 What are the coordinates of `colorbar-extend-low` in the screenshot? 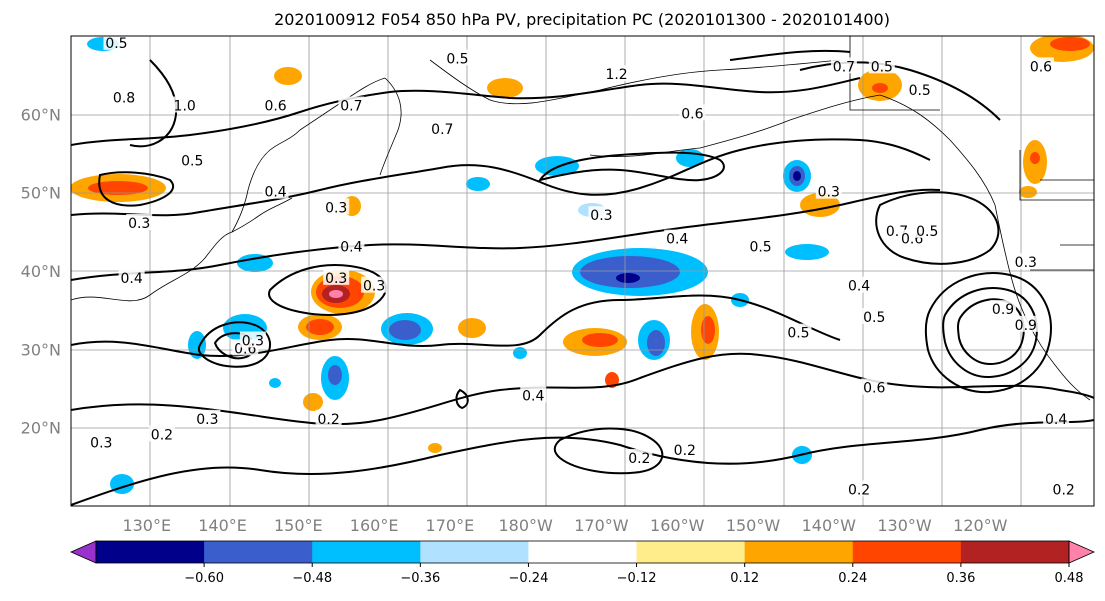 It's located at (83, 552).